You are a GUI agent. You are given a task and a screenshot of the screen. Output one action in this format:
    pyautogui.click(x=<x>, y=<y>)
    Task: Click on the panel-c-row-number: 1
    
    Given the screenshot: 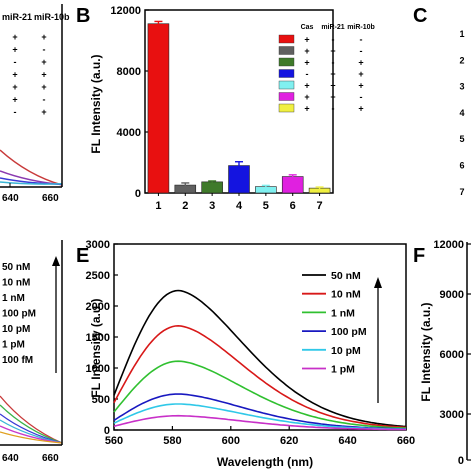 What is the action you would take?
    pyautogui.click(x=461, y=34)
    